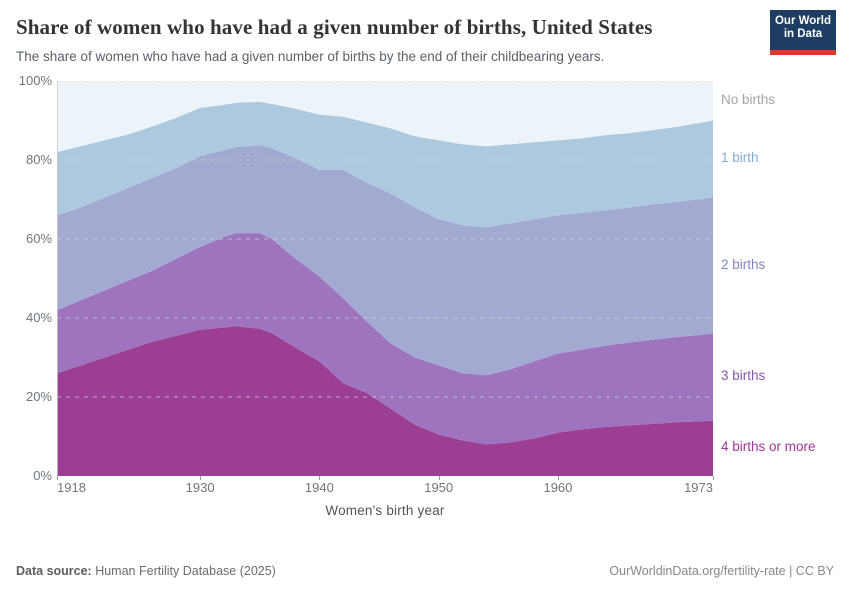 The height and width of the screenshot is (600, 850). I want to click on y-axis-label-20: 20%, so click(38, 396).